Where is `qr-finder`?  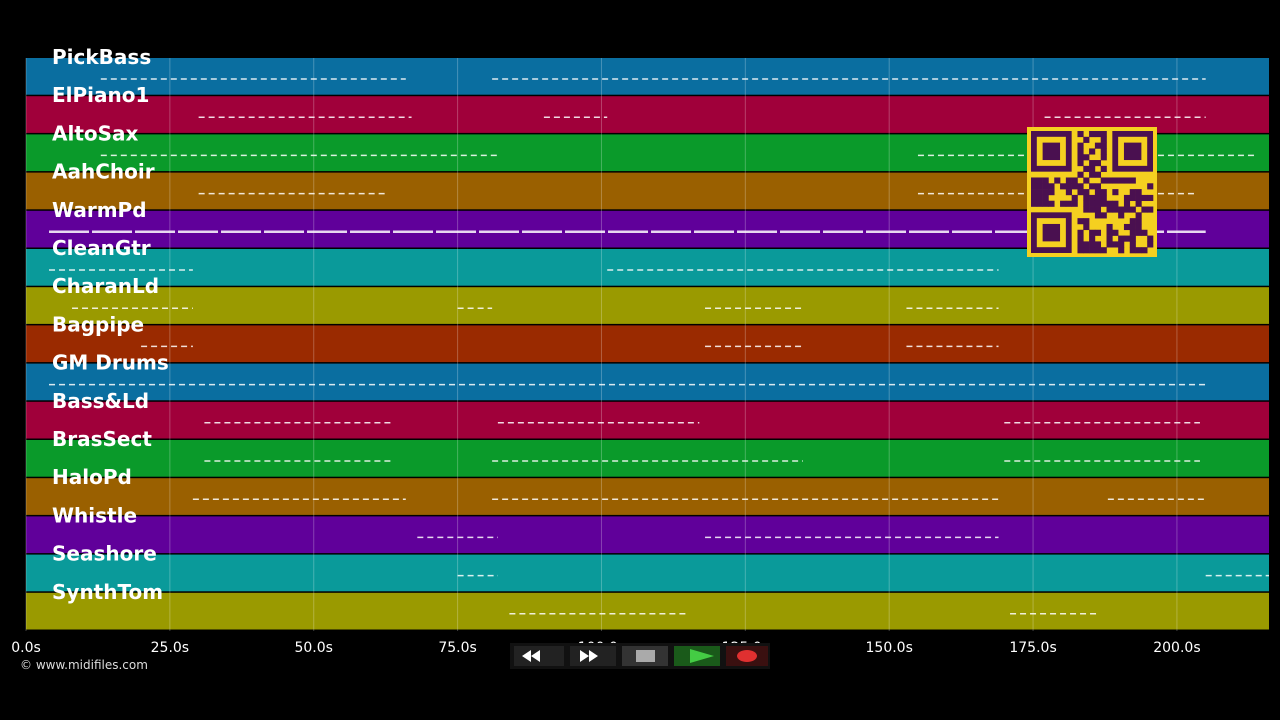
qr-finder is located at coordinates (1051, 151).